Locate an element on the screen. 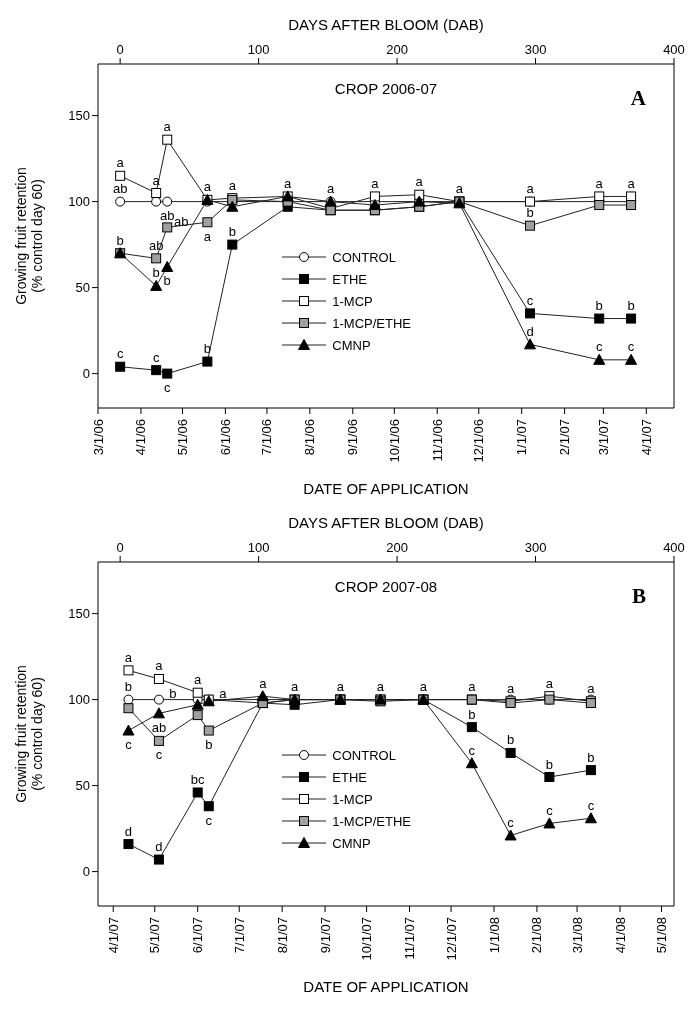 Image resolution: width=689 pixels, height=1011 pixels. x-tick-label: 3/1/06 is located at coordinates (98, 437).